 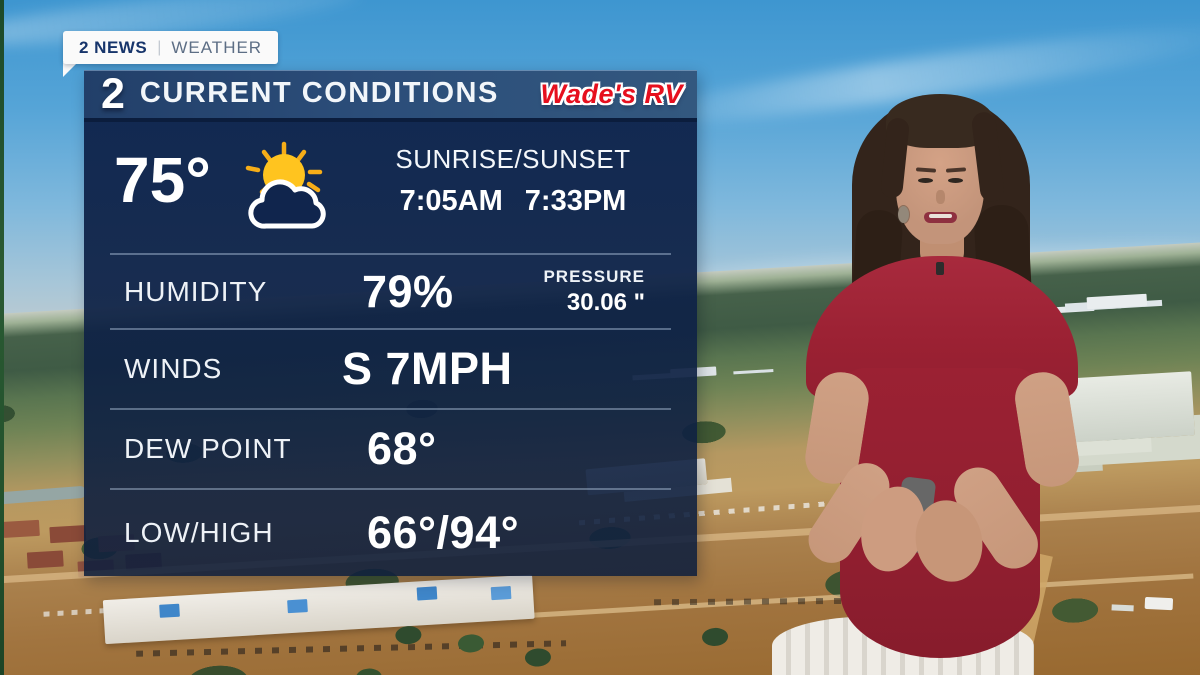 What do you see at coordinates (940, 216) in the screenshot?
I see `presenter-smile` at bounding box center [940, 216].